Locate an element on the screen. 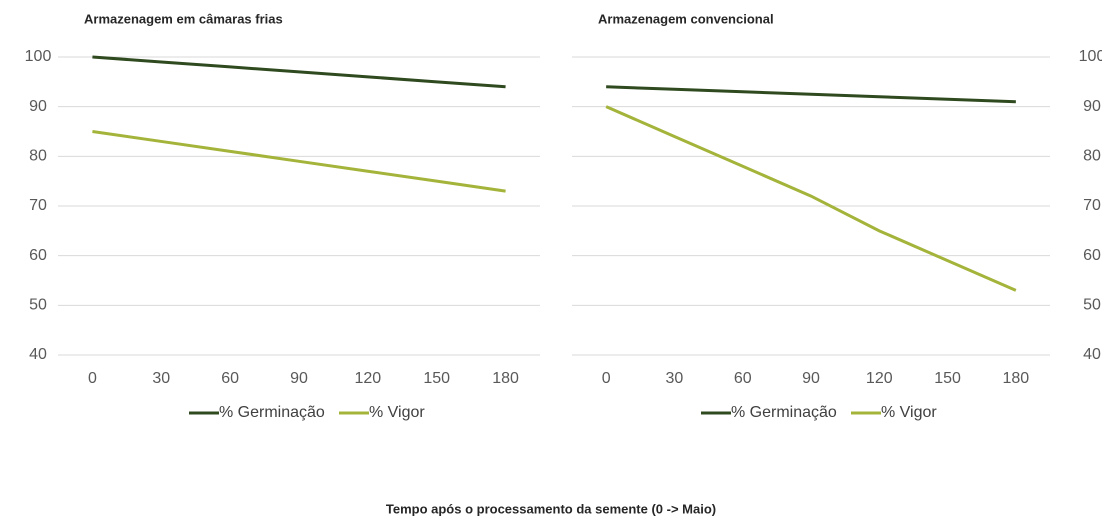 The width and height of the screenshot is (1102, 520). chart-title: Armazenagem em câmaras frias is located at coordinates (183, 18).